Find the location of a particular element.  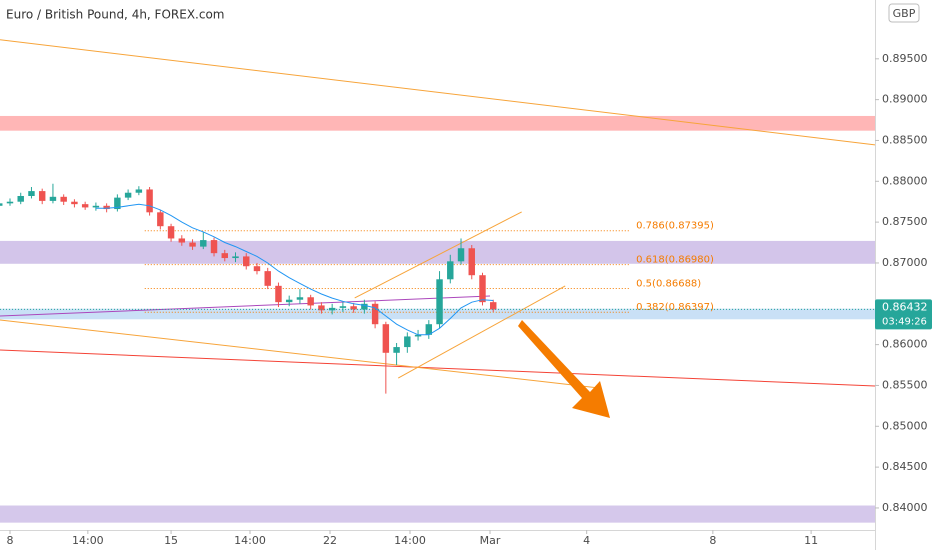

y-tick-label: 0.87500 is located at coordinates (905, 221).